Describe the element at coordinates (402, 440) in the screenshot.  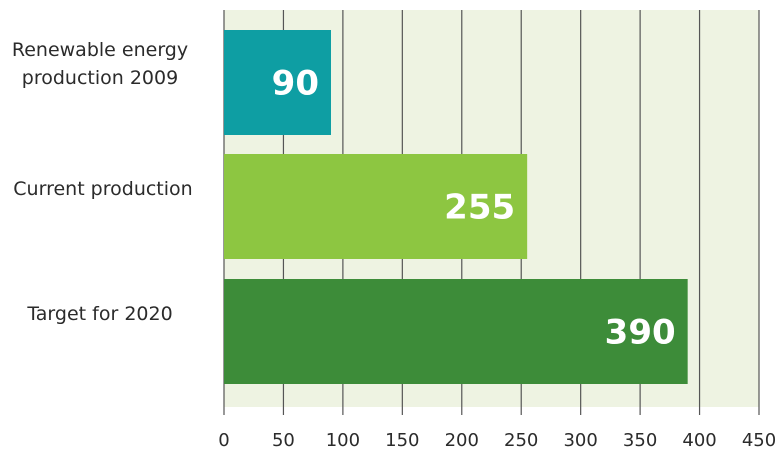
I see `x-tick-label-150: 150` at that location.